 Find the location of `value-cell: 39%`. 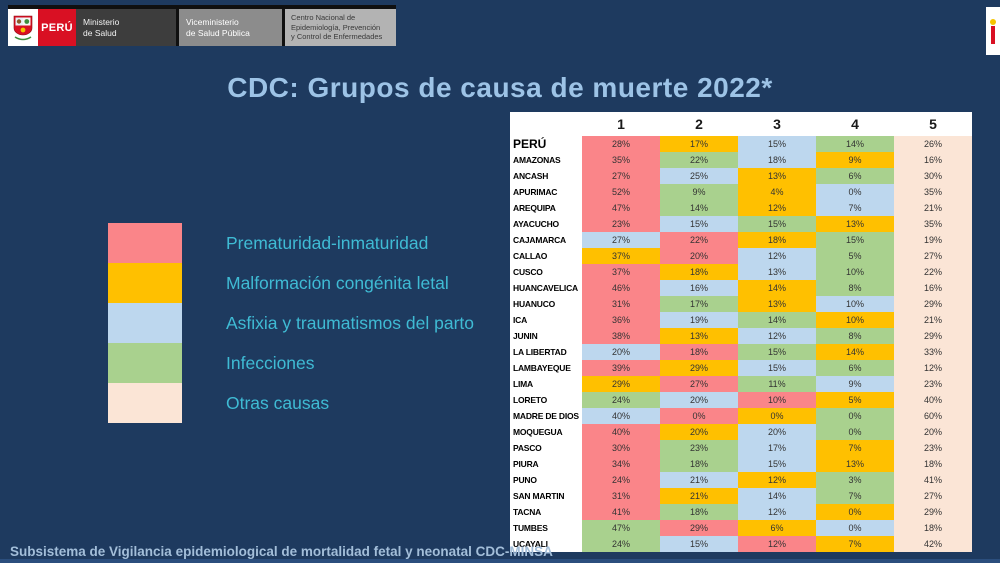

value-cell: 39% is located at coordinates (621, 368).